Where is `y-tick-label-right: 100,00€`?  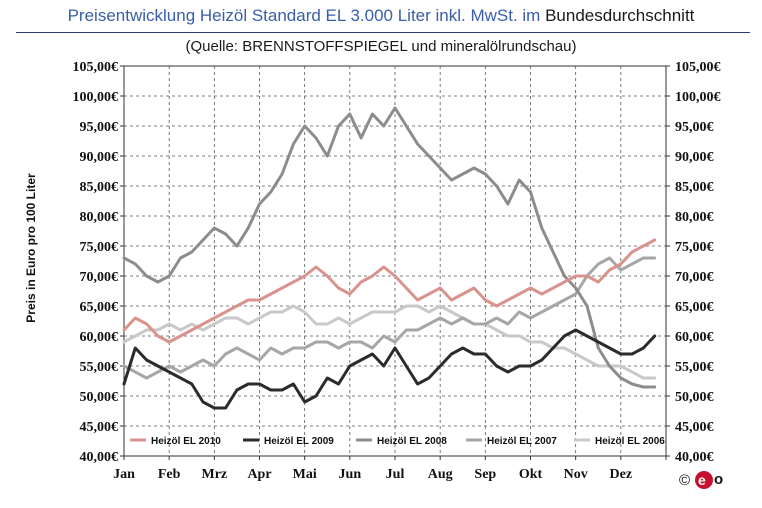 y-tick-label-right: 100,00€ is located at coordinates (698, 97).